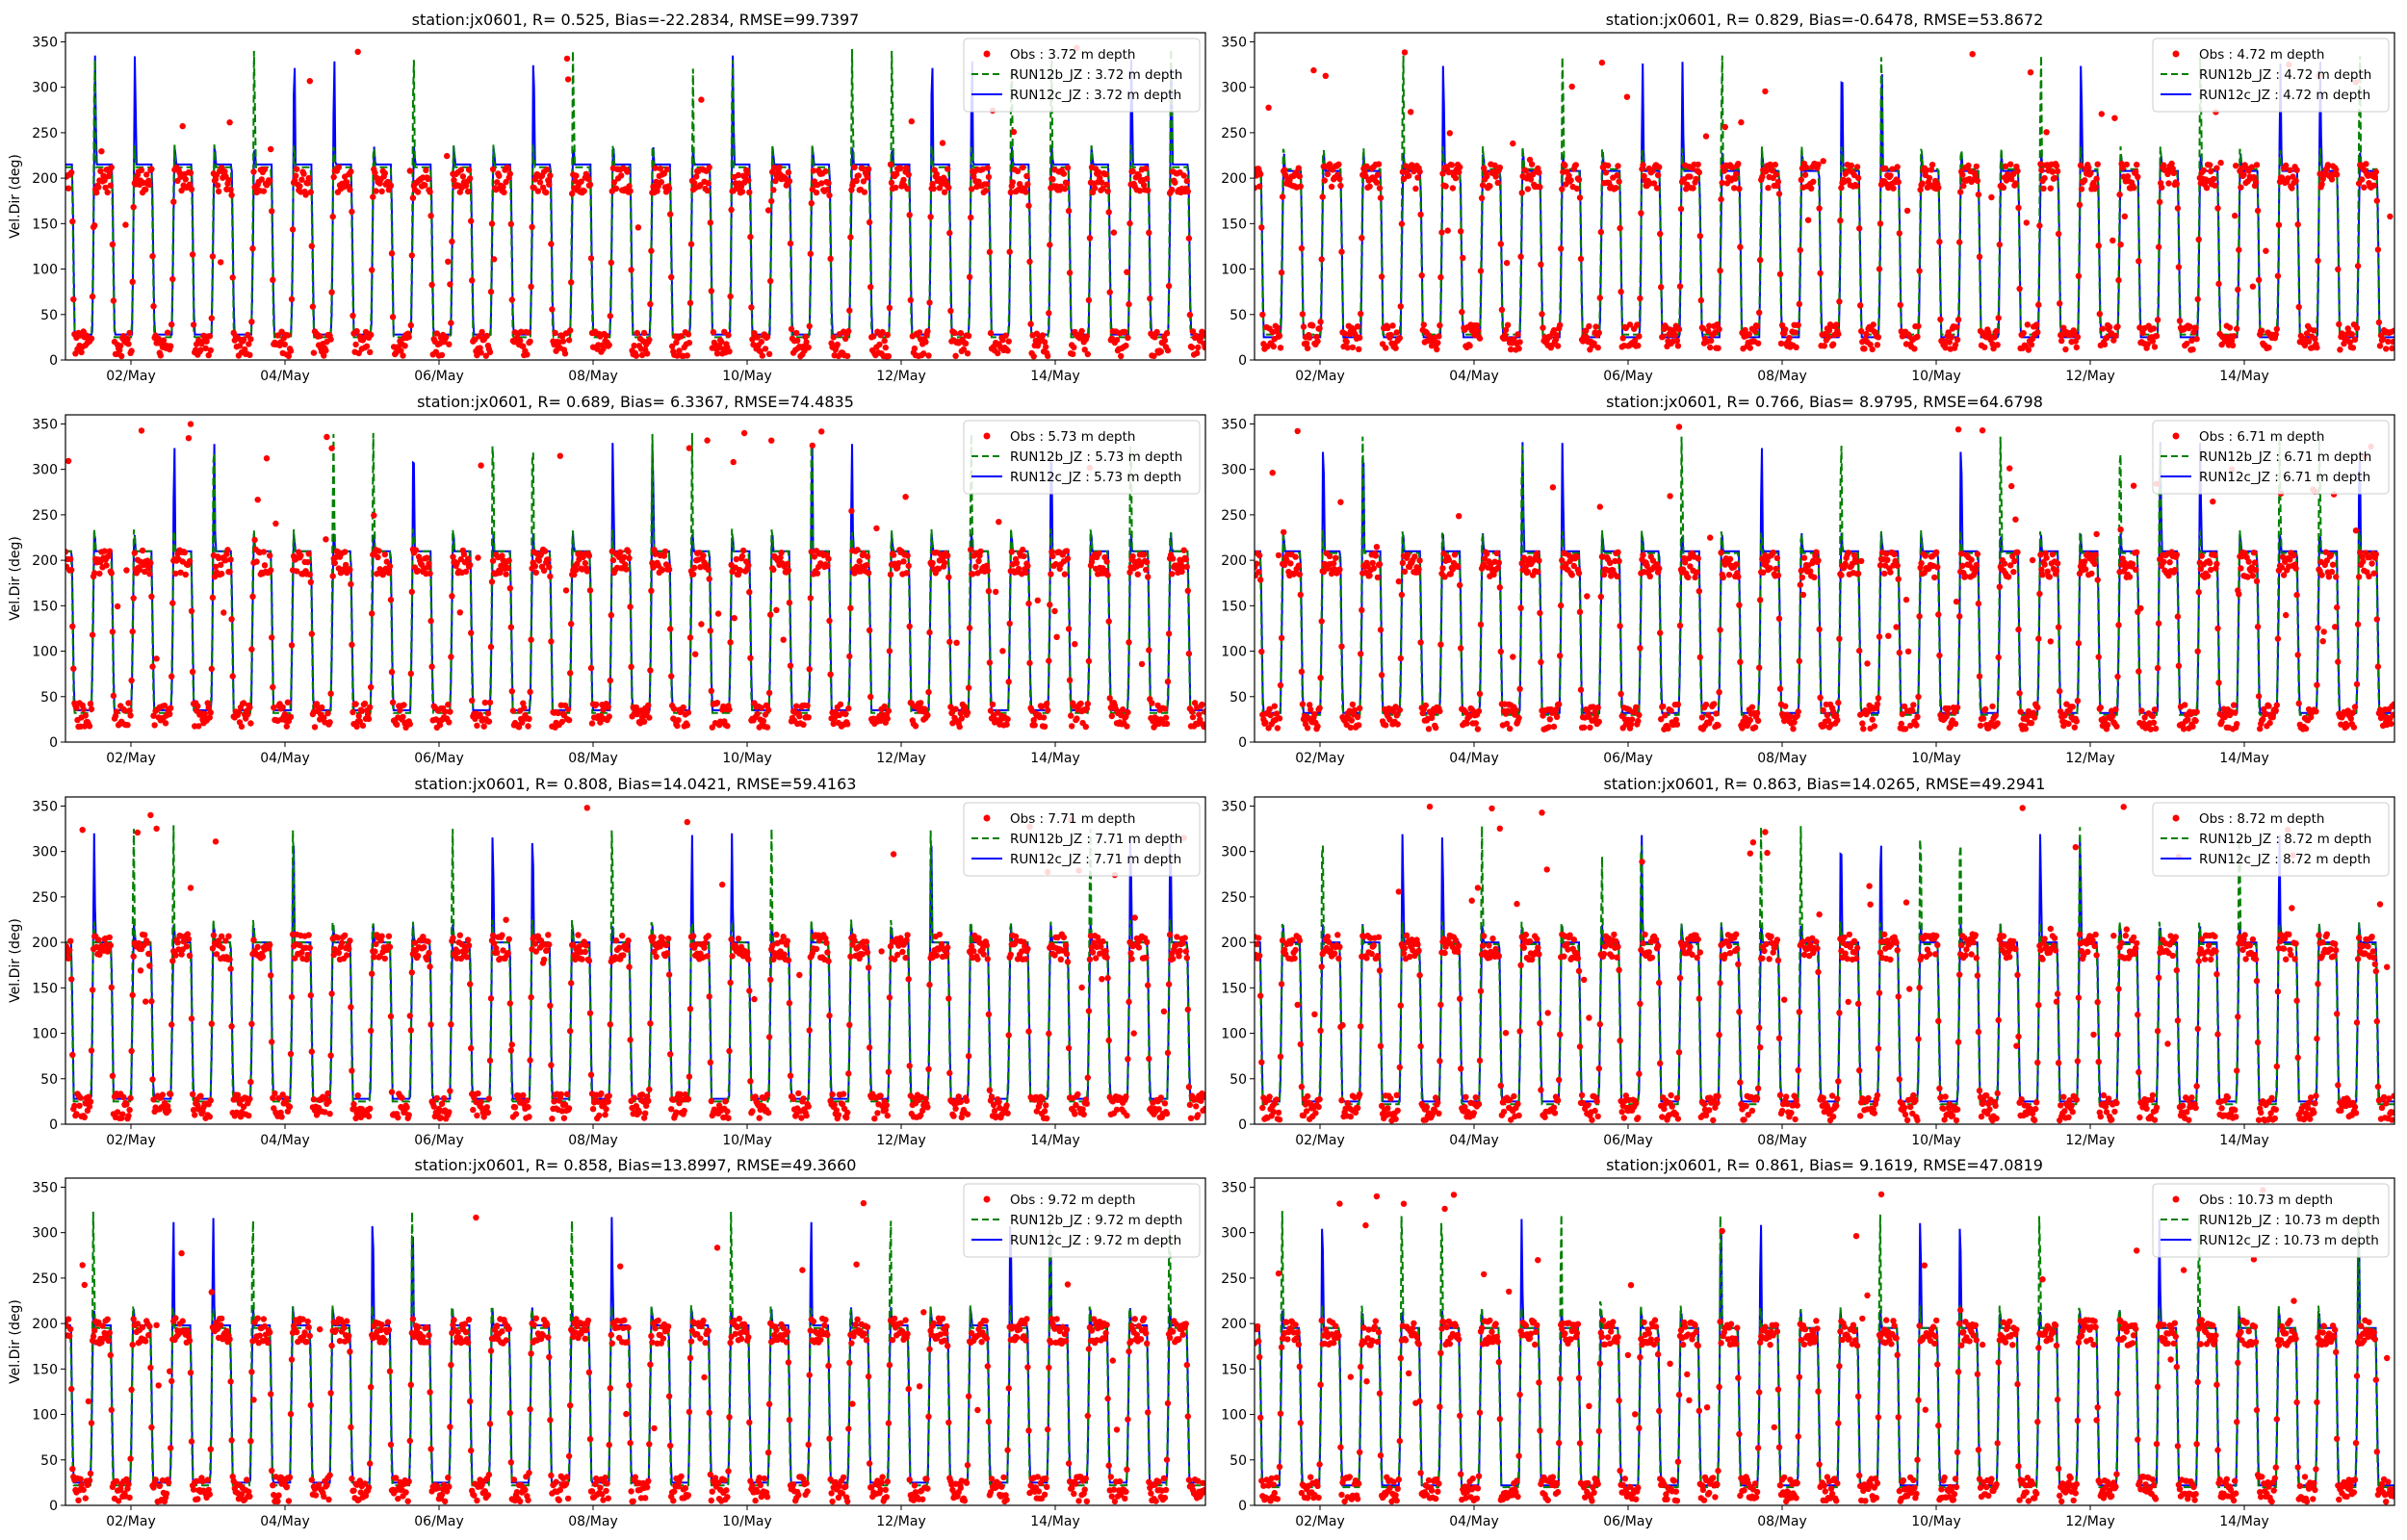 The height and width of the screenshot is (1540, 2407). I want to click on legend-label: Obs : 5.73 m depth, so click(1072, 437).